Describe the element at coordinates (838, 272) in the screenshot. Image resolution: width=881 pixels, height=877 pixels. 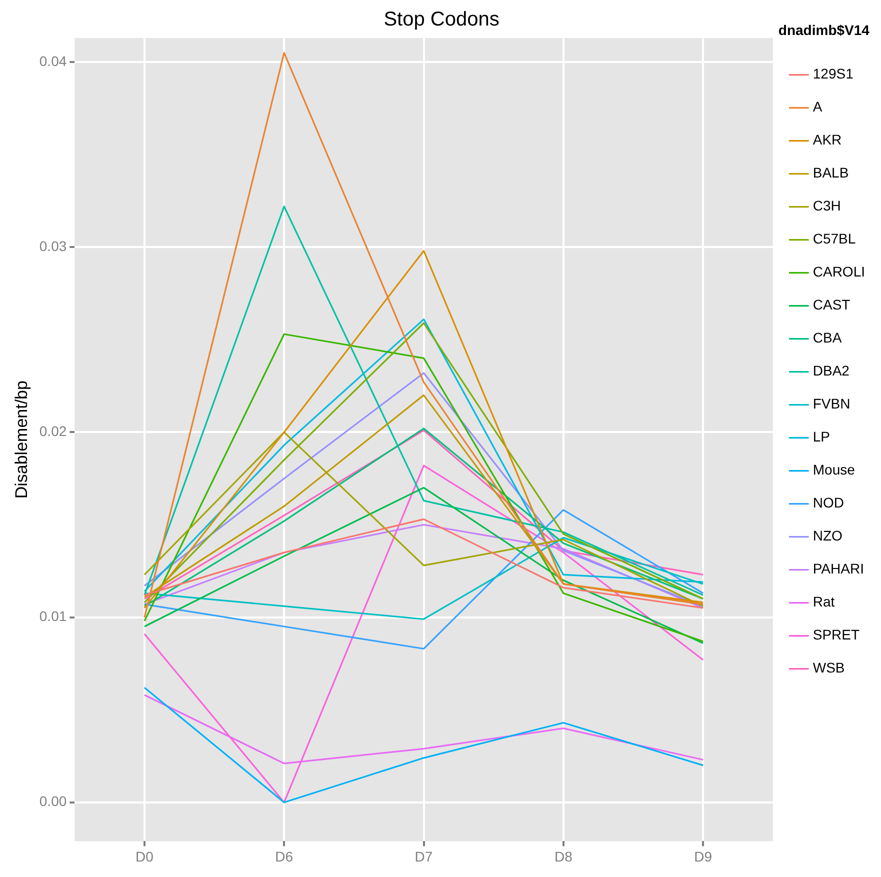
I see `legend-label: CAROLI` at that location.